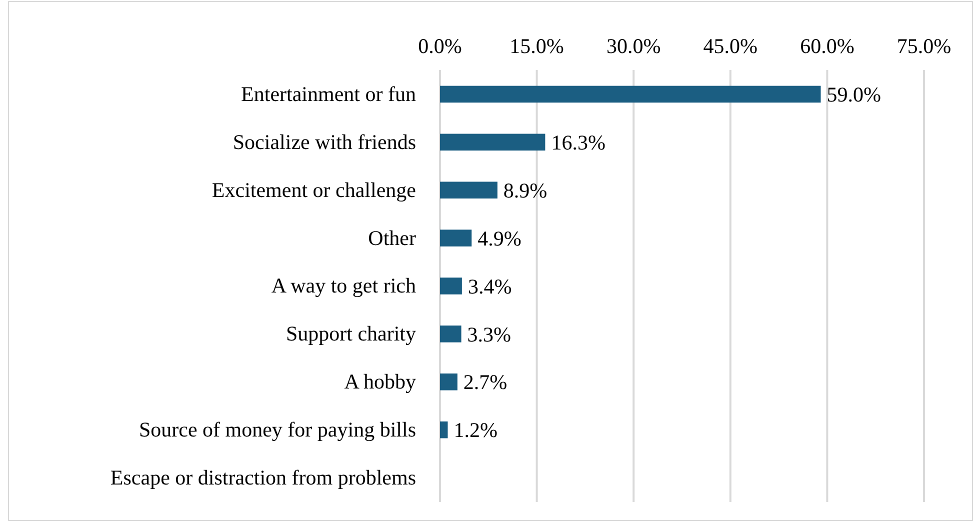 This screenshot has width=974, height=523. Describe the element at coordinates (578, 142) in the screenshot. I see `data-label: 16.3%` at that location.